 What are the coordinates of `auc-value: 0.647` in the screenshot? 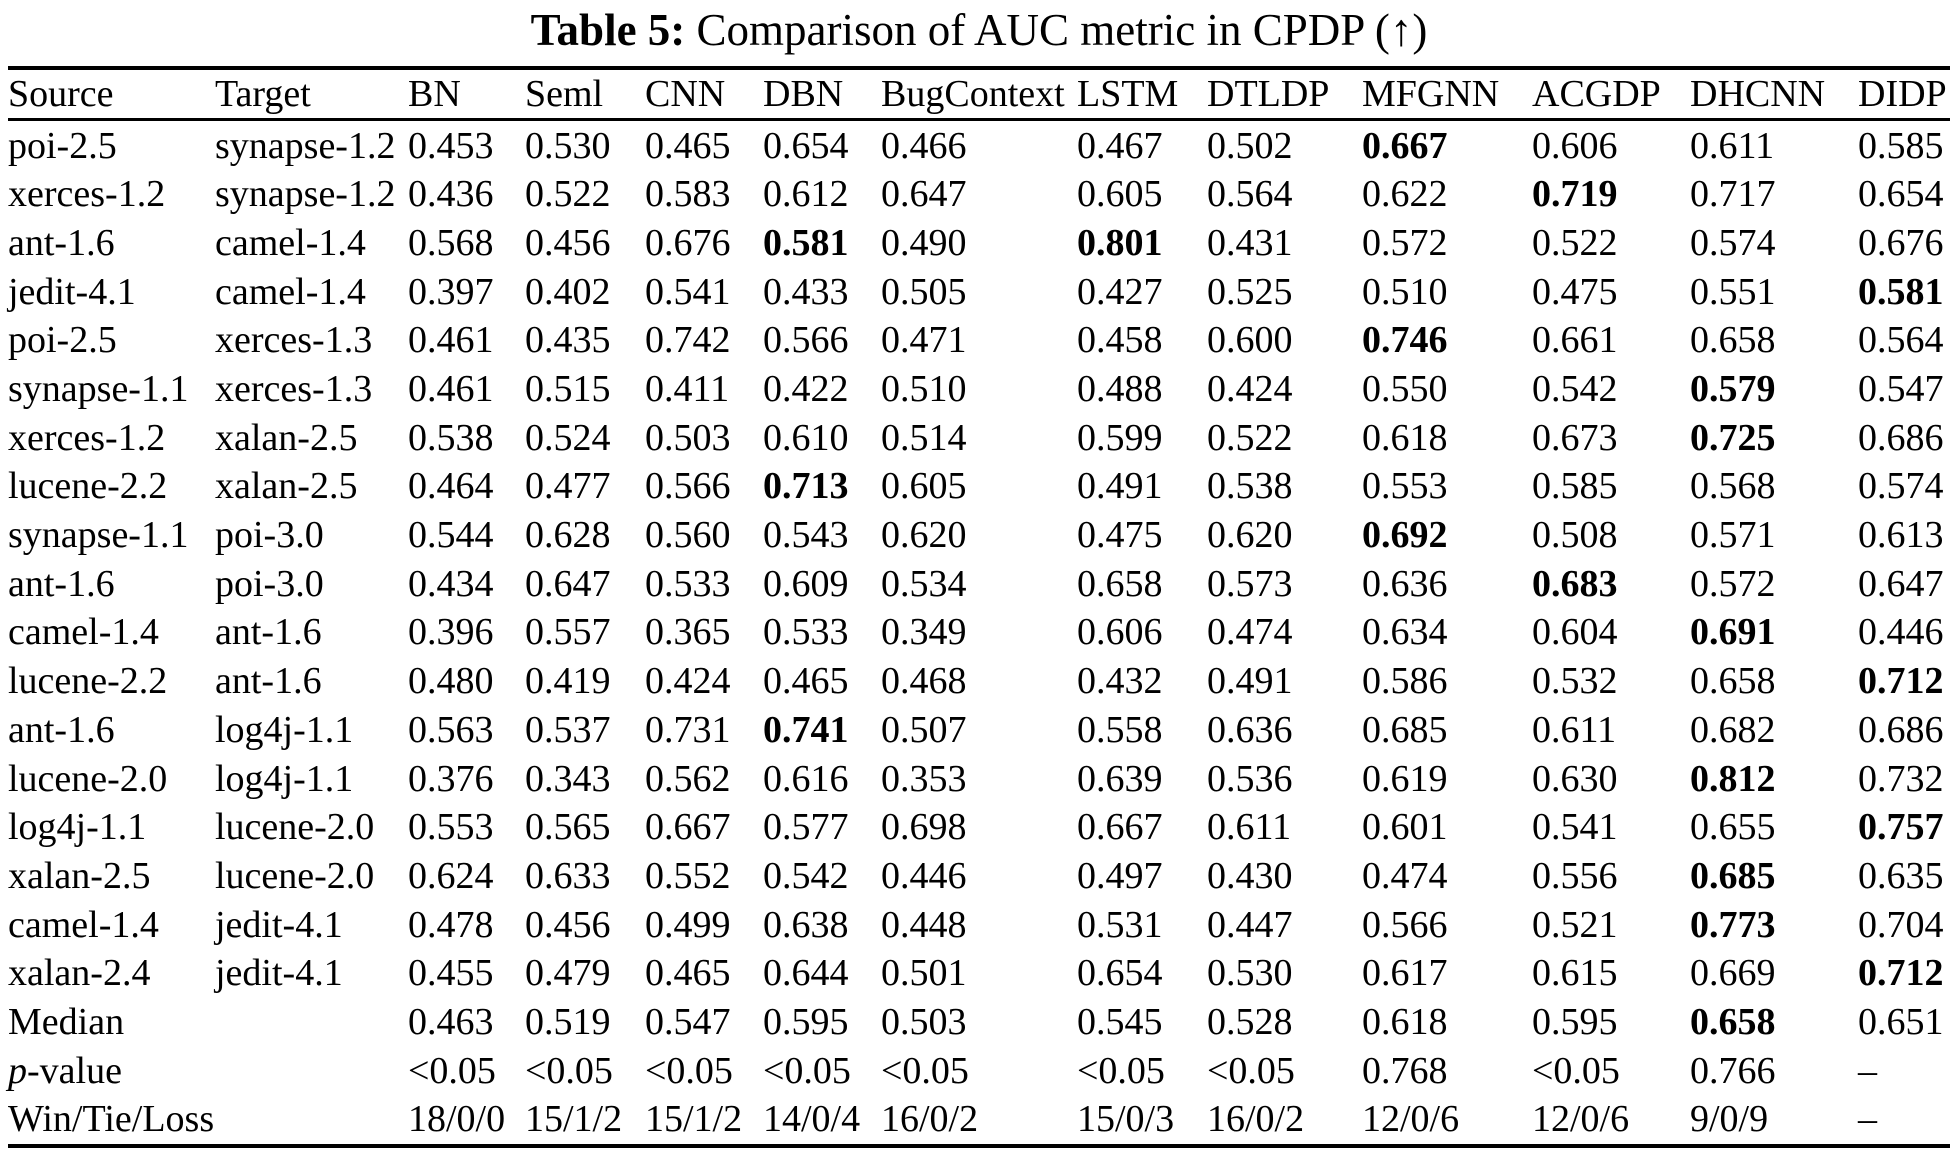 It's located at (1901, 583).